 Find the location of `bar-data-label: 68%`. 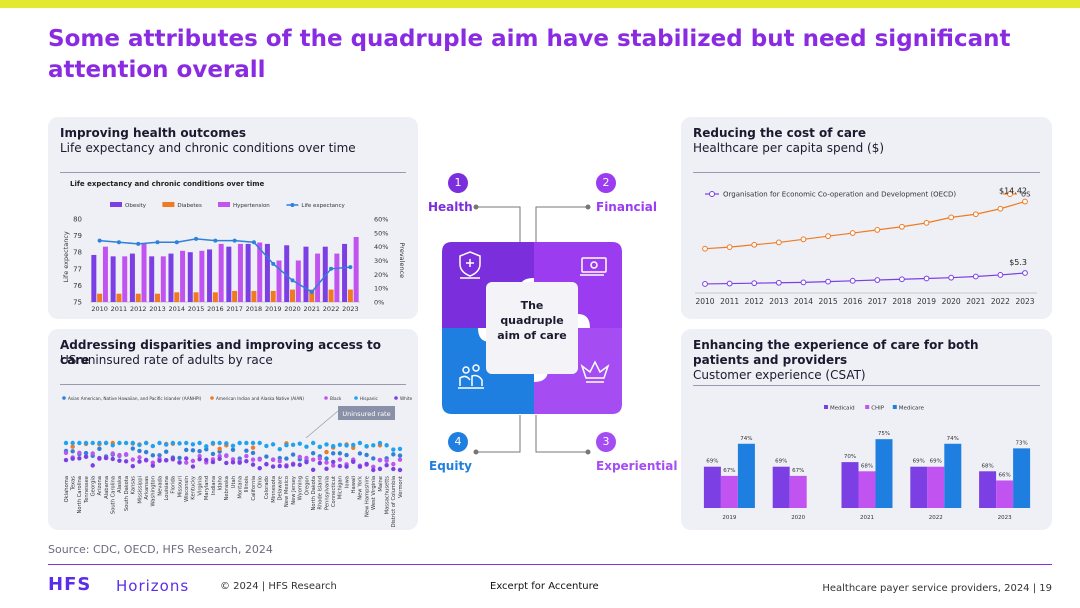

bar-data-label: 68% is located at coordinates (867, 466).